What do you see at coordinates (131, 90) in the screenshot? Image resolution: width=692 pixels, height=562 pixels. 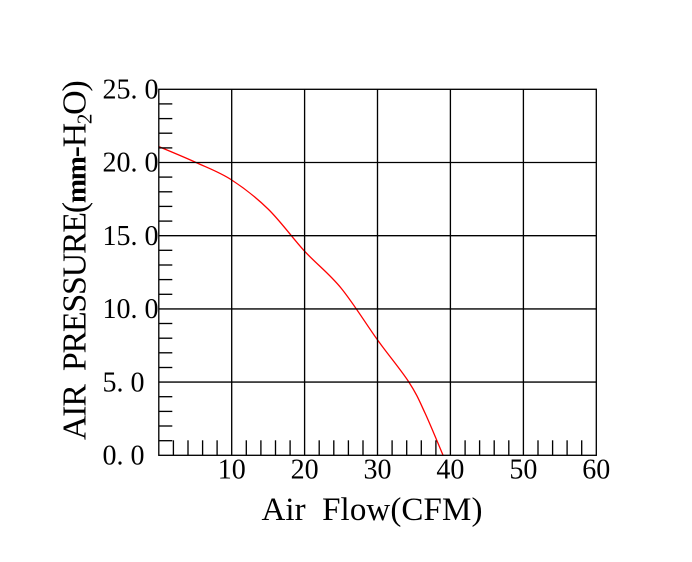 I see `svg-text: 25. 0` at bounding box center [131, 90].